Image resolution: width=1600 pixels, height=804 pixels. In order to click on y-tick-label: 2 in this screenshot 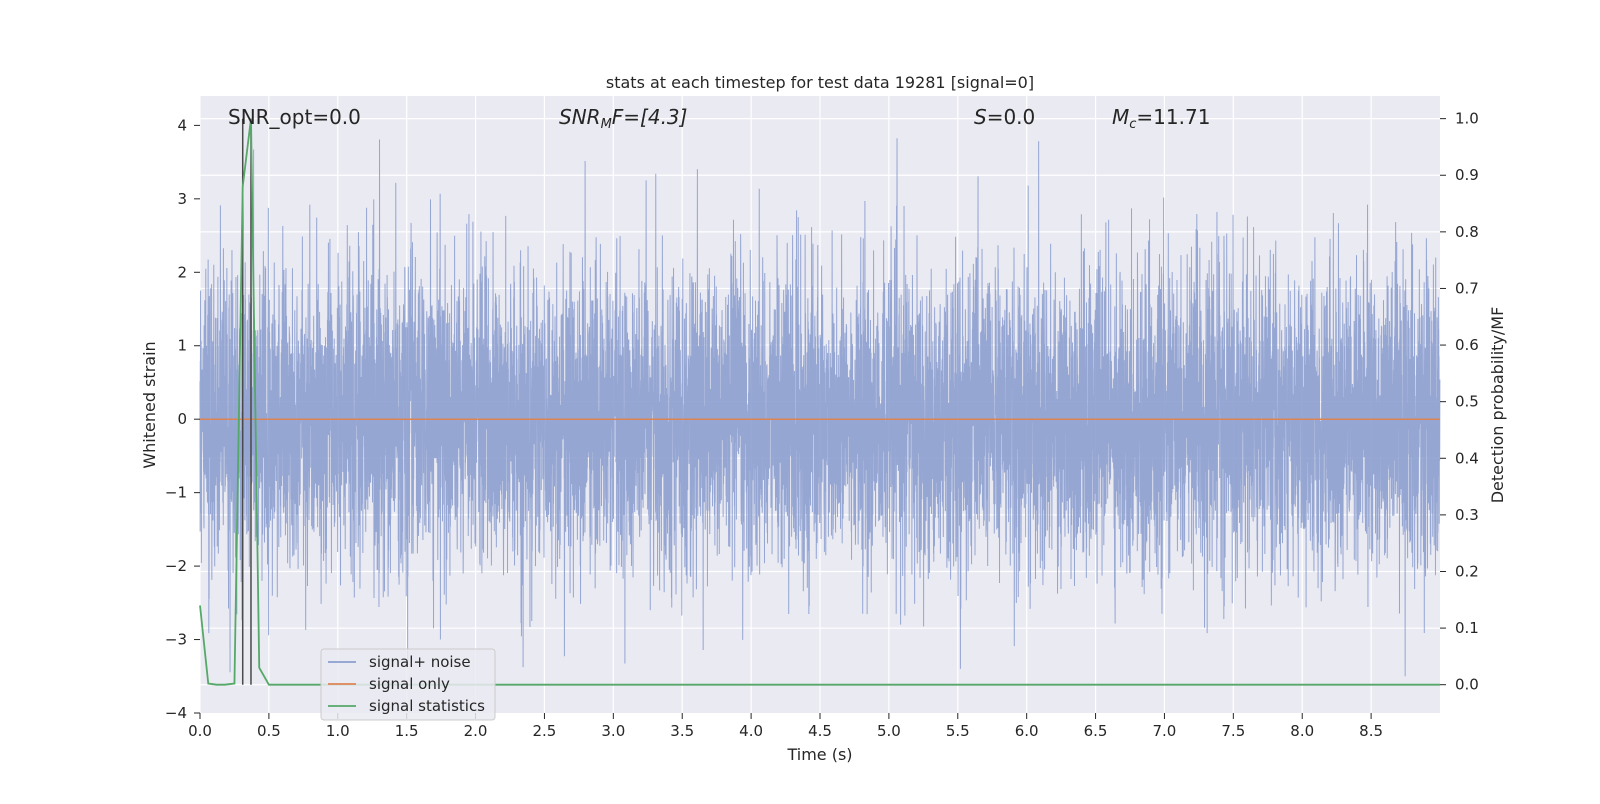, I will do `click(182, 272)`.